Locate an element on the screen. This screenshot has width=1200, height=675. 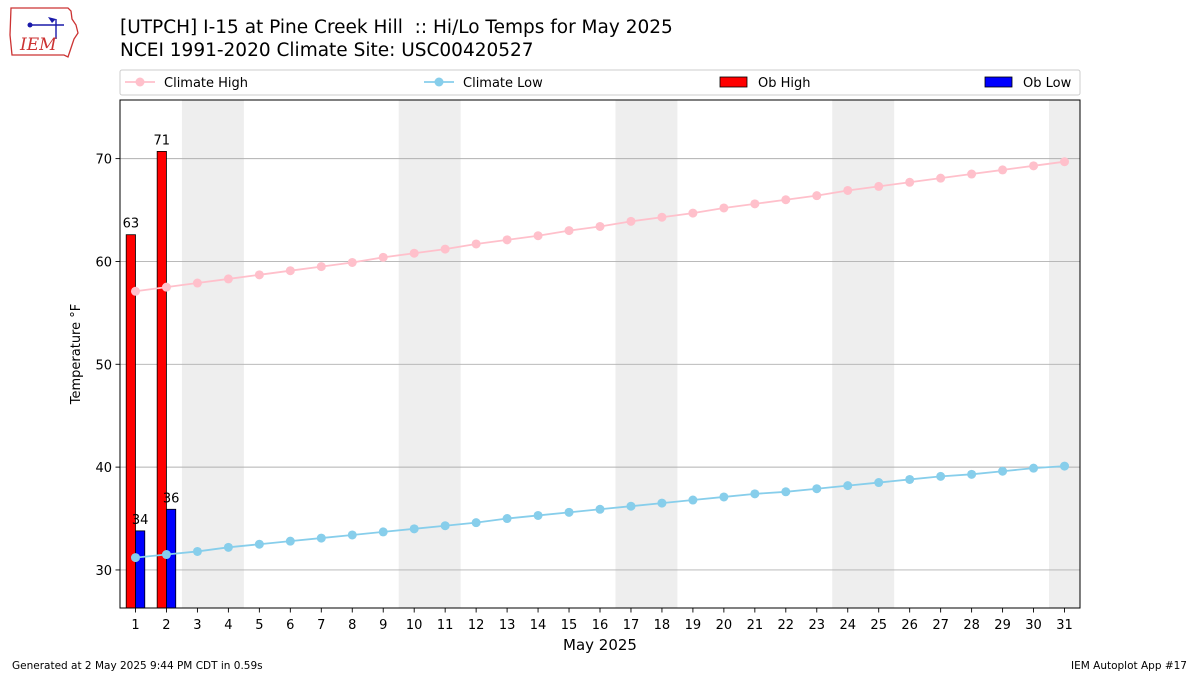
x-tick-label: 5 is located at coordinates (259, 625).